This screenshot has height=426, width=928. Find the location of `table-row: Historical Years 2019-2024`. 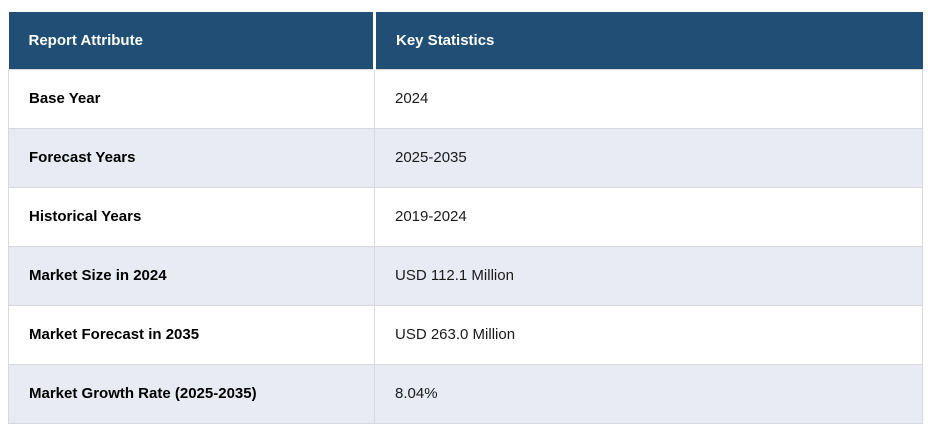

table-row: Historical Years 2019-2024 is located at coordinates (465, 216).